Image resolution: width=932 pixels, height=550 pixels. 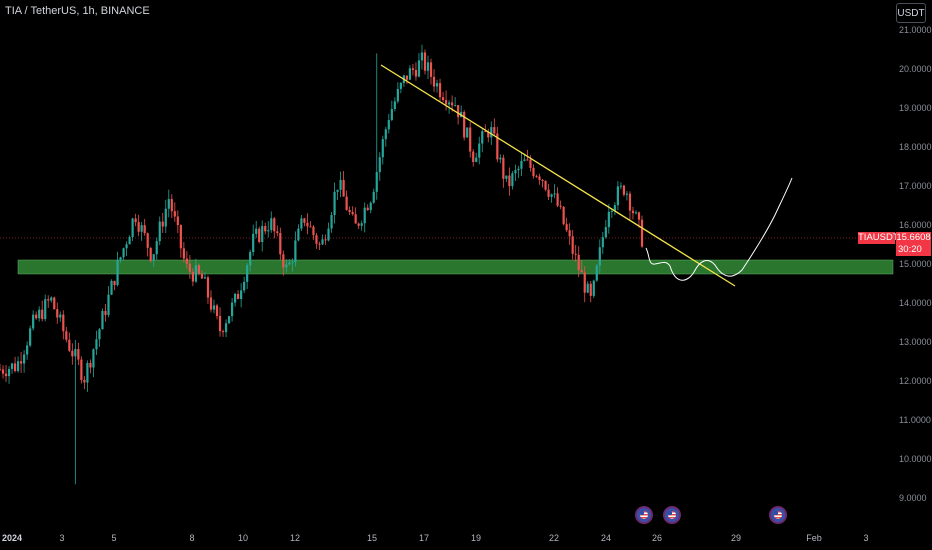 What do you see at coordinates (915, 264) in the screenshot?
I see `y-tick: 15.0000` at bounding box center [915, 264].